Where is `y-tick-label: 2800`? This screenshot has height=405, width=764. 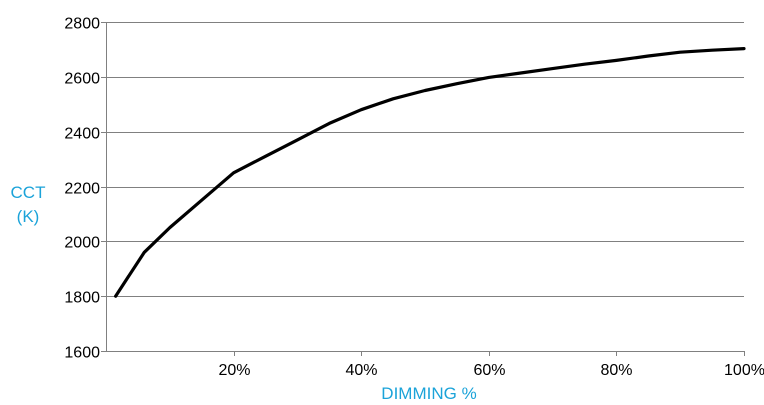 y-tick-label: 2800 is located at coordinates (82, 24).